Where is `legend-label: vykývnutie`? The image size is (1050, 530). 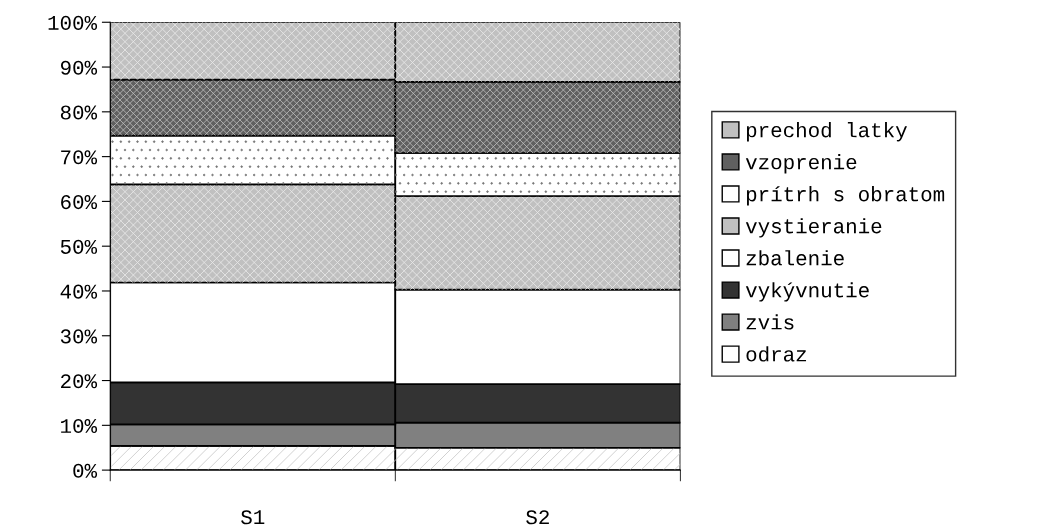 legend-label: vykývnutie is located at coordinates (807, 292).